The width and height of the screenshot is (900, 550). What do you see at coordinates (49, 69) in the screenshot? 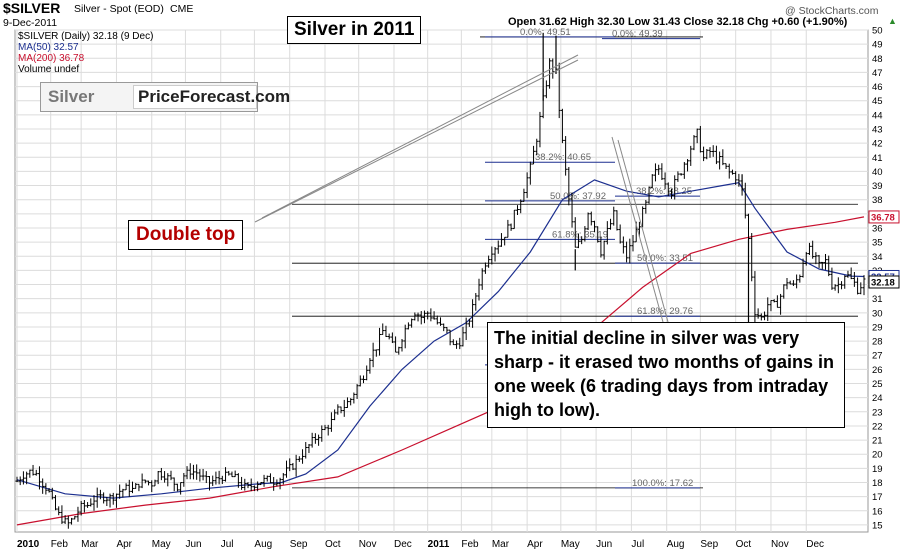
I see `legend-volume: Volume undef` at bounding box center [49, 69].